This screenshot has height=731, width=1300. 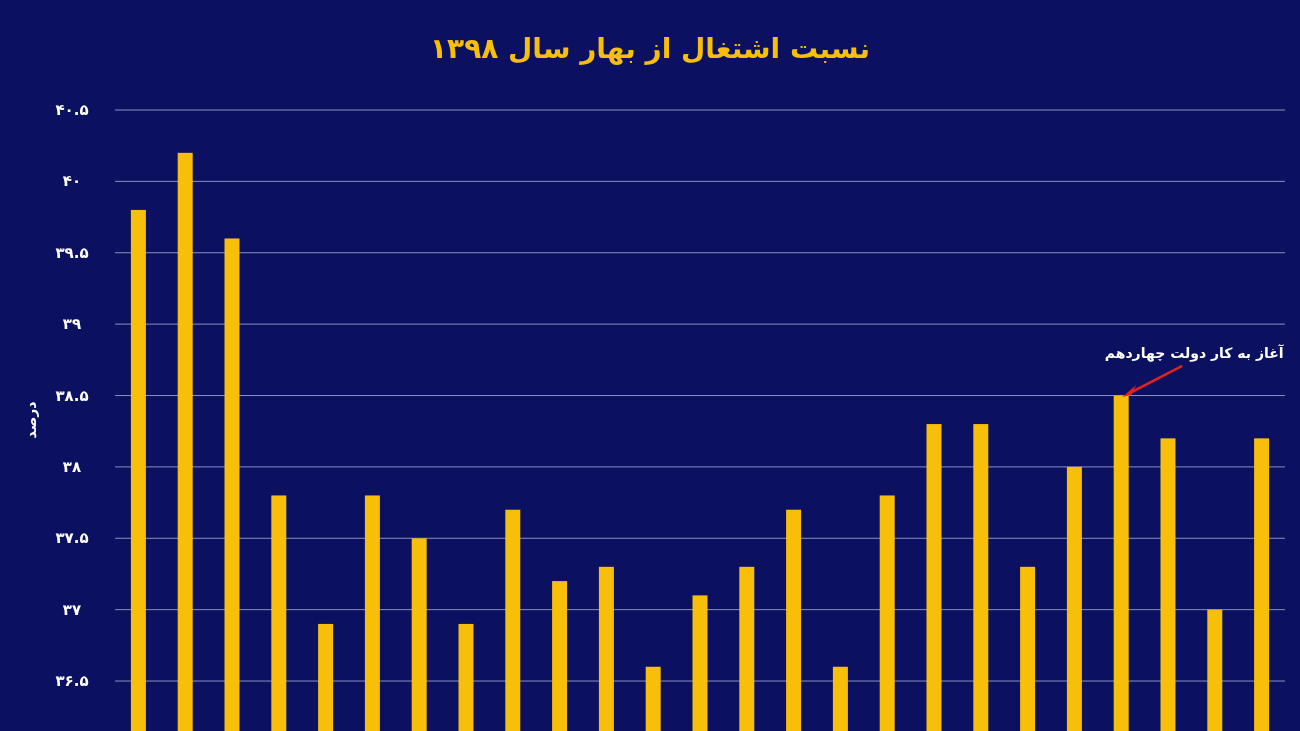 I want to click on y-tick-label: ۴۰, so click(x=72, y=181).